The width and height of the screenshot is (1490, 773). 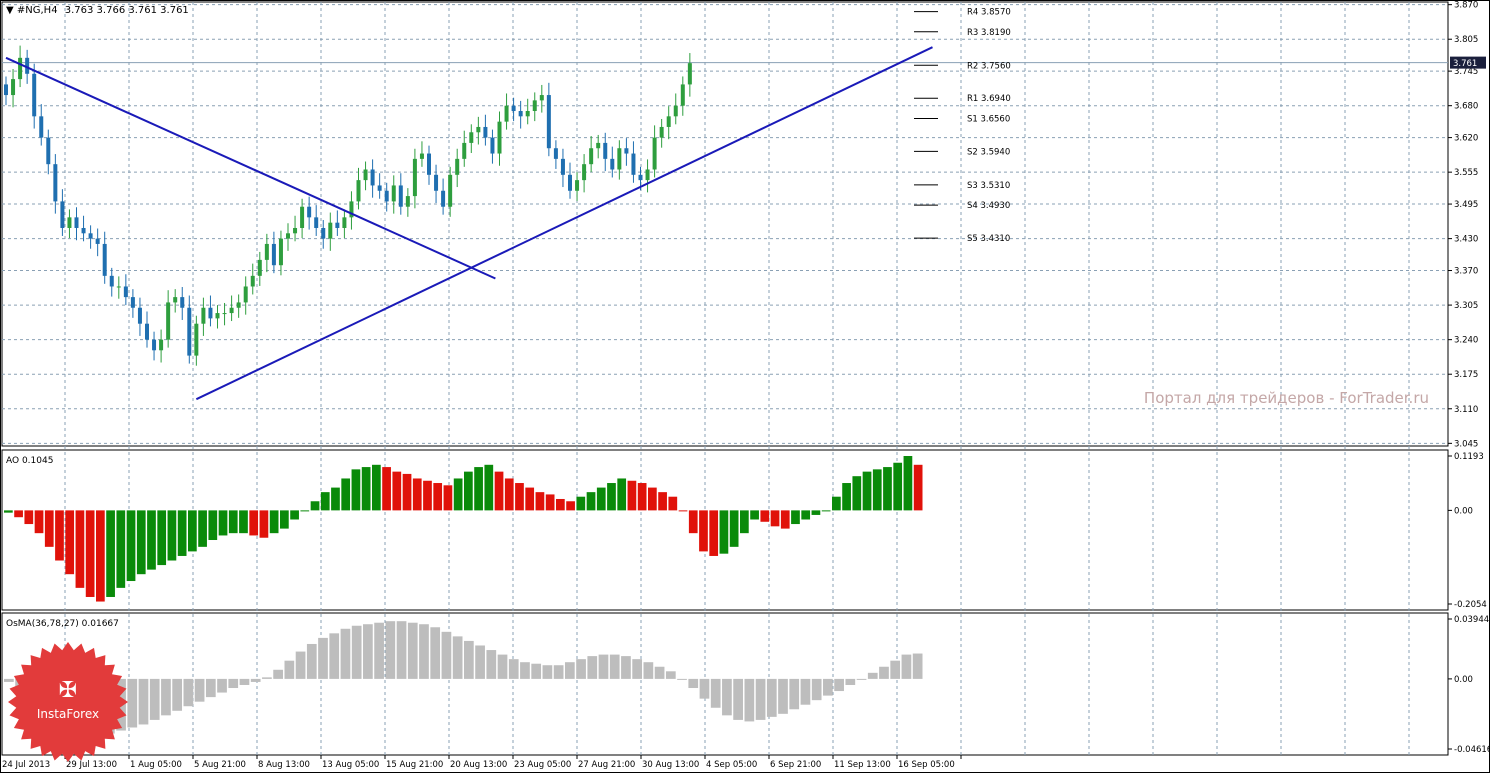 I want to click on symbol-label: #NG,H4, so click(x=37, y=10).